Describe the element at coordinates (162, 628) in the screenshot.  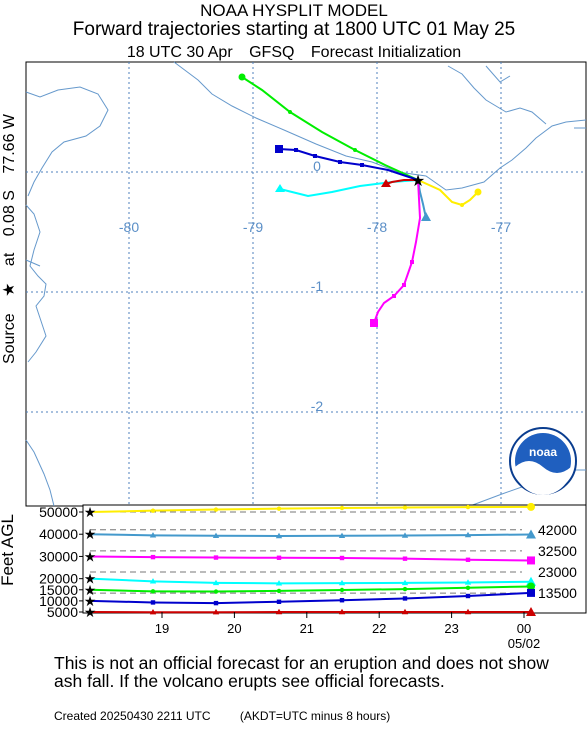
I see `time-tick-label: 19` at that location.